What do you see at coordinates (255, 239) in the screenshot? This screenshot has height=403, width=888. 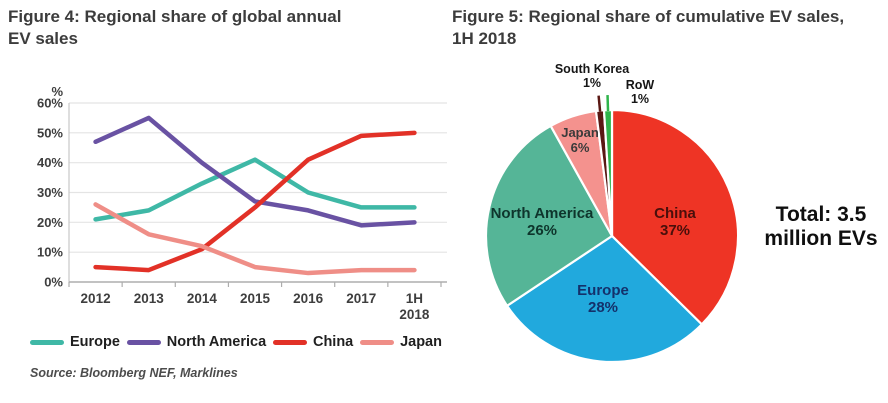 I see `line-series-japan` at bounding box center [255, 239].